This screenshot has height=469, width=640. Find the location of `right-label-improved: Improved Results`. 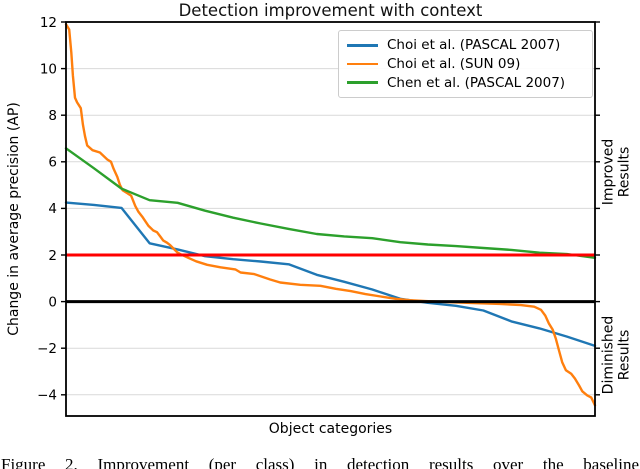

right-label-improved: Improved Results is located at coordinates (616, 172).